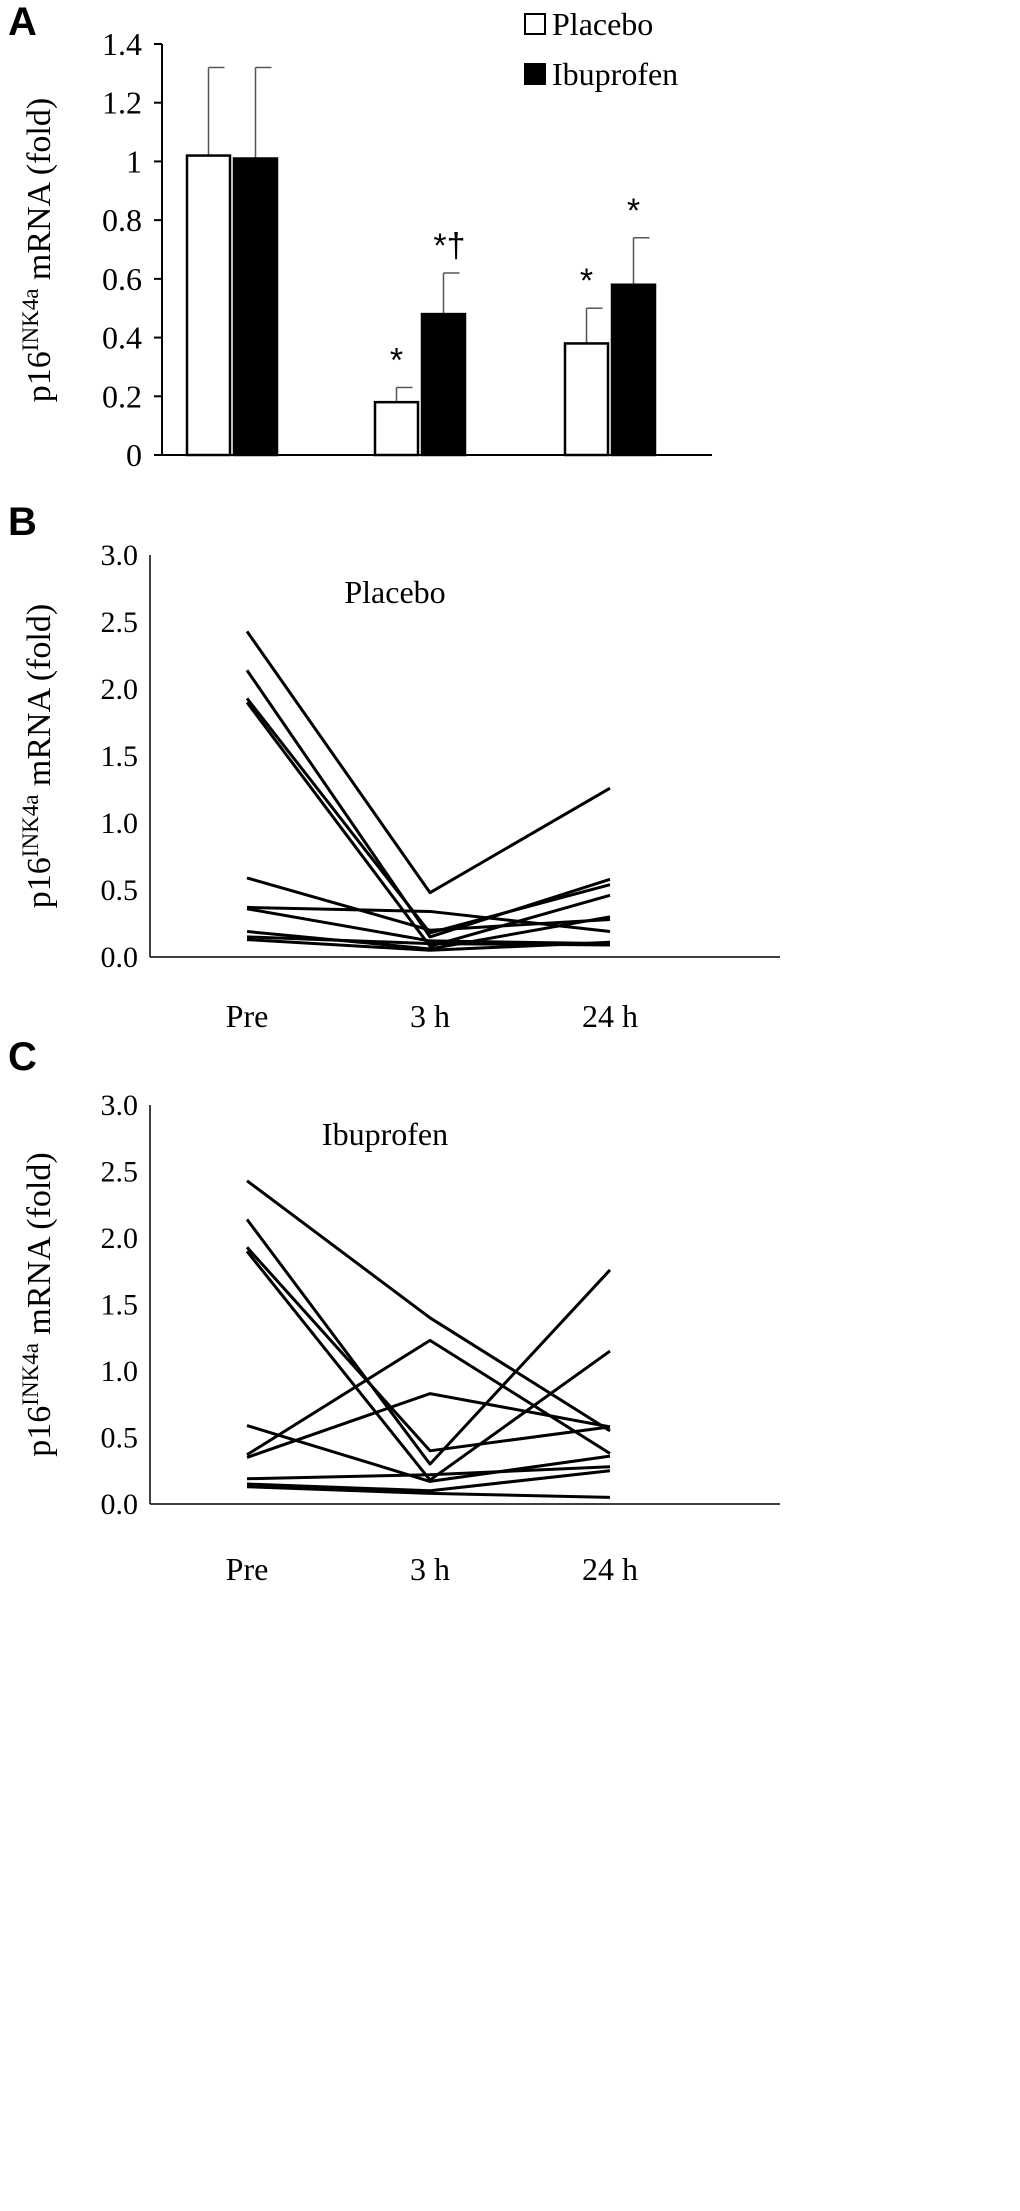 The height and width of the screenshot is (2211, 1020). What do you see at coordinates (120, 1172) in the screenshot?
I see `panel-c-y-tick-label: 2.5` at bounding box center [120, 1172].